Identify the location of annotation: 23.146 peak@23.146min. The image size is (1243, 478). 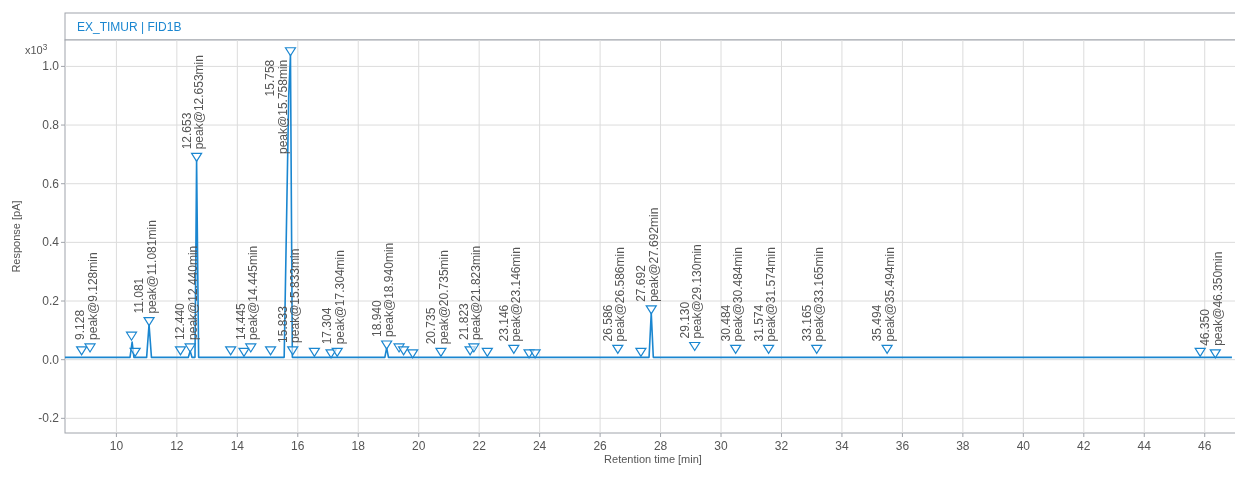
(510, 294).